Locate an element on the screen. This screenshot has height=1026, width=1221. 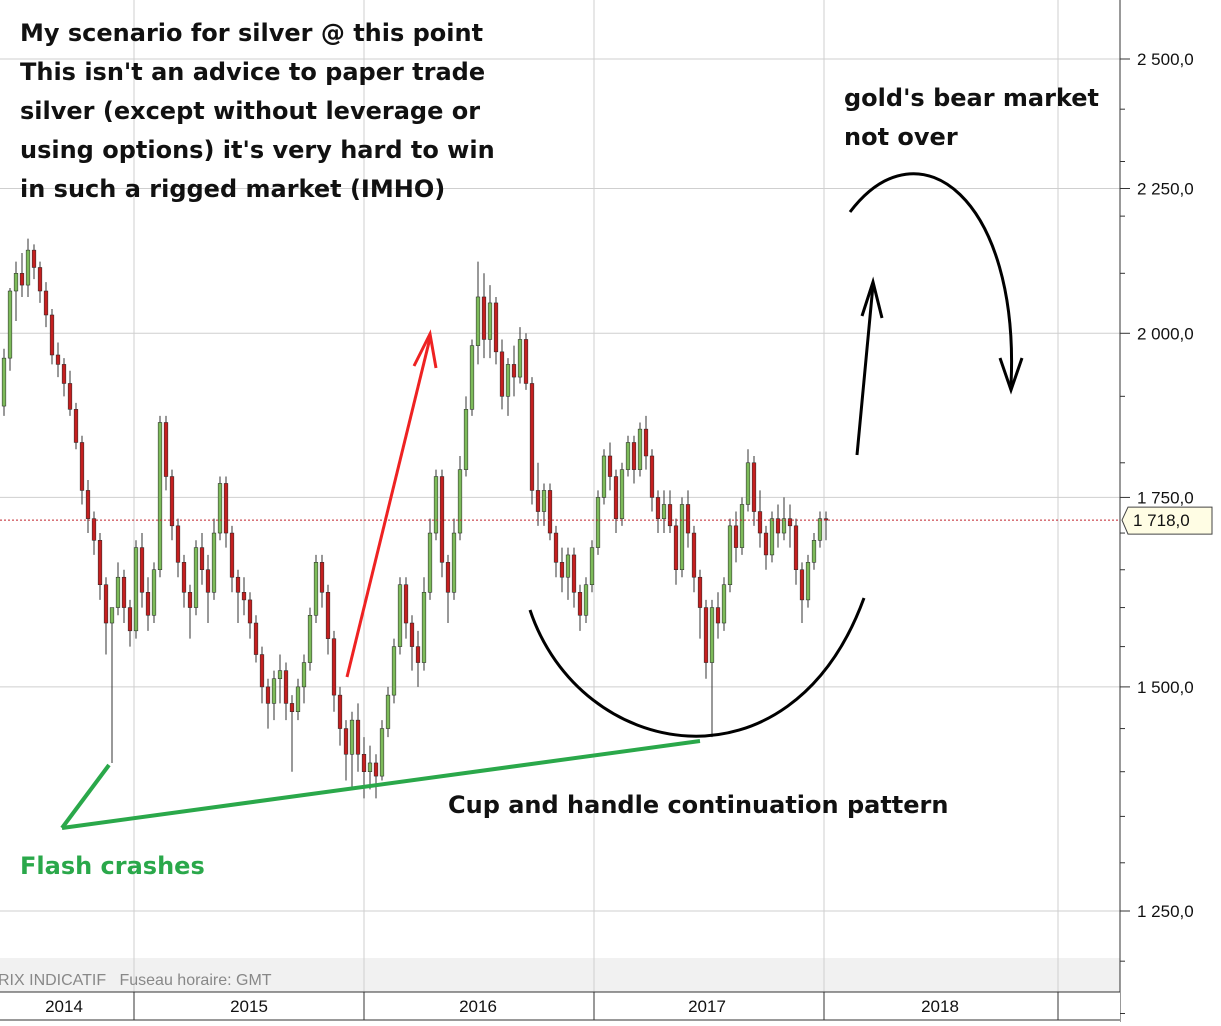
year-ticks: 2014 2015 2016 2017 2018 is located at coordinates (552, 1006).